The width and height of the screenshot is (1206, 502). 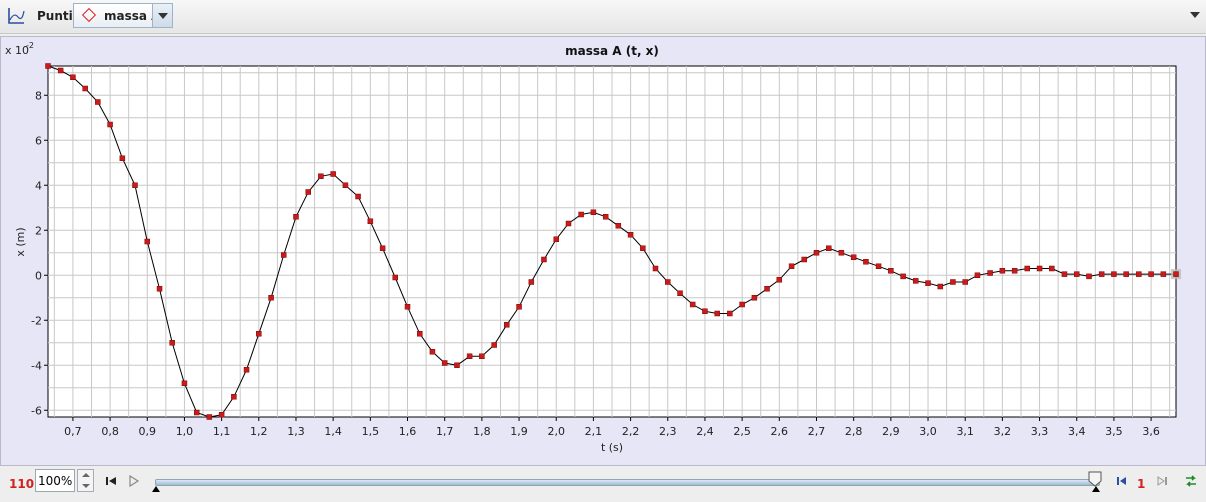 What do you see at coordinates (85, 480) in the screenshot?
I see `zoom-stepper` at bounding box center [85, 480].